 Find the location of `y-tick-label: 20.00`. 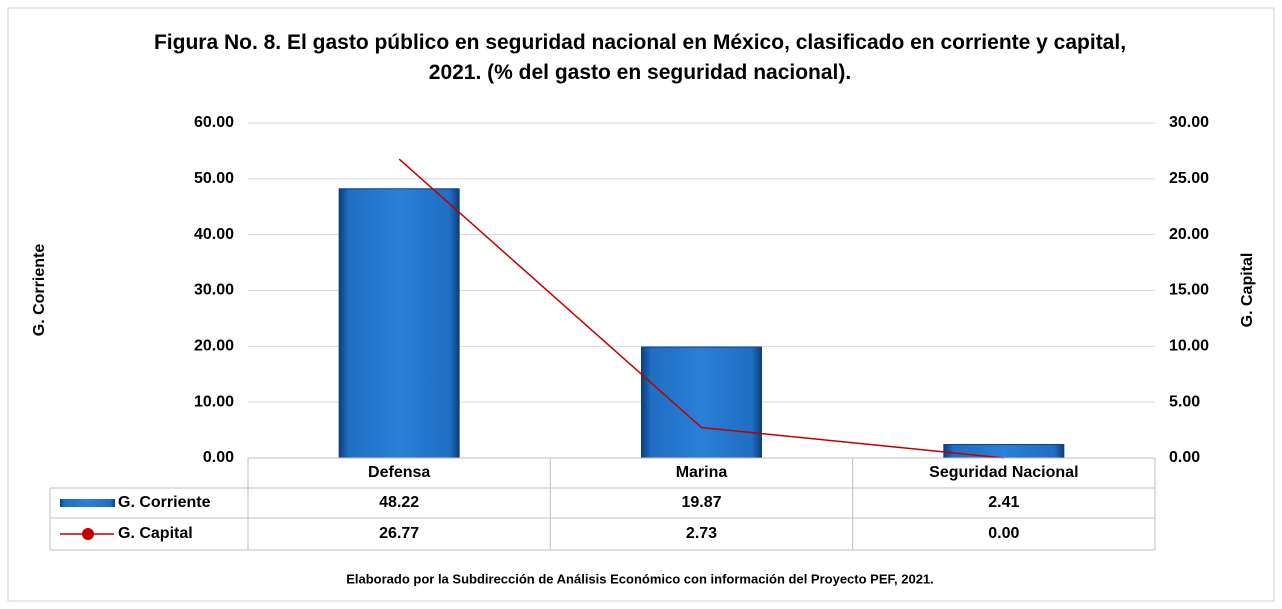

y-tick-label: 20.00 is located at coordinates (214, 346).